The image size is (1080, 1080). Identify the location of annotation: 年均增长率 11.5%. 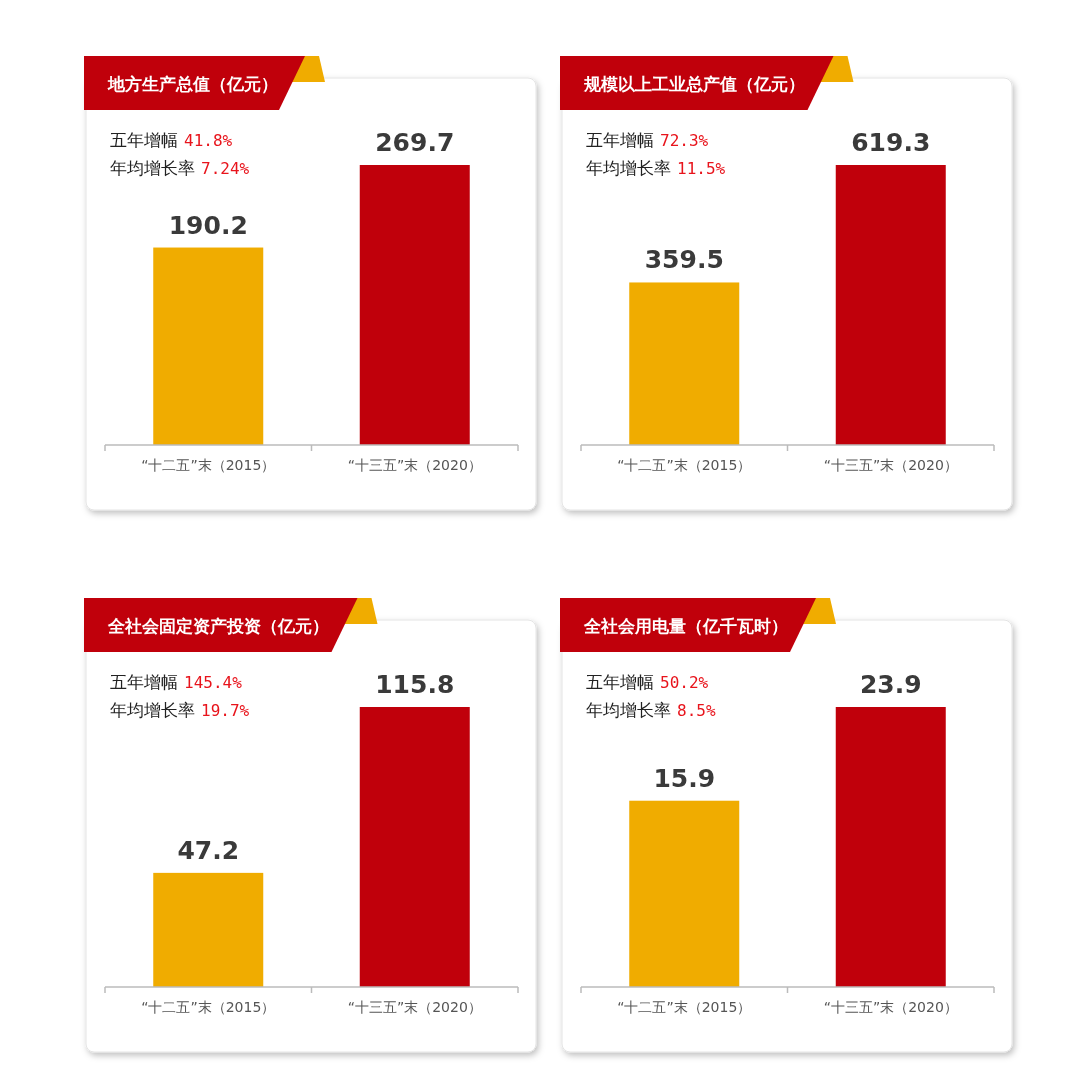
(656, 168).